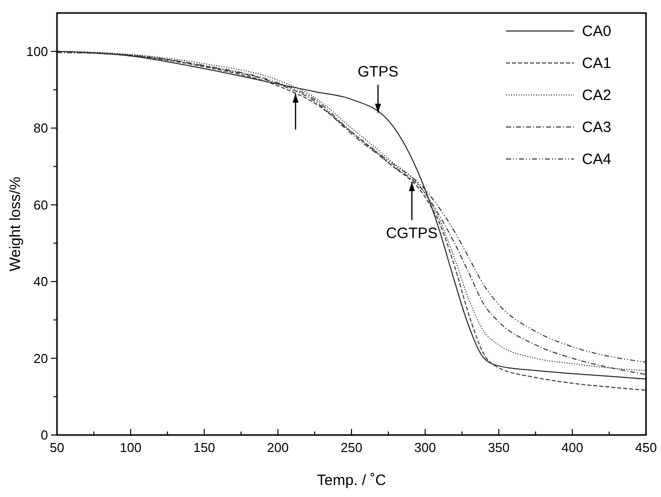 The image size is (661, 497). I want to click on annotation: CGTPS, so click(412, 233).